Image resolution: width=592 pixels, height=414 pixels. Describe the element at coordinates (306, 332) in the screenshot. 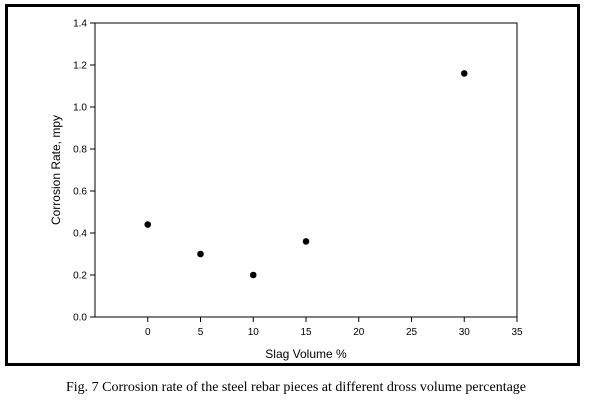

I see `x-tick-label: 15` at that location.